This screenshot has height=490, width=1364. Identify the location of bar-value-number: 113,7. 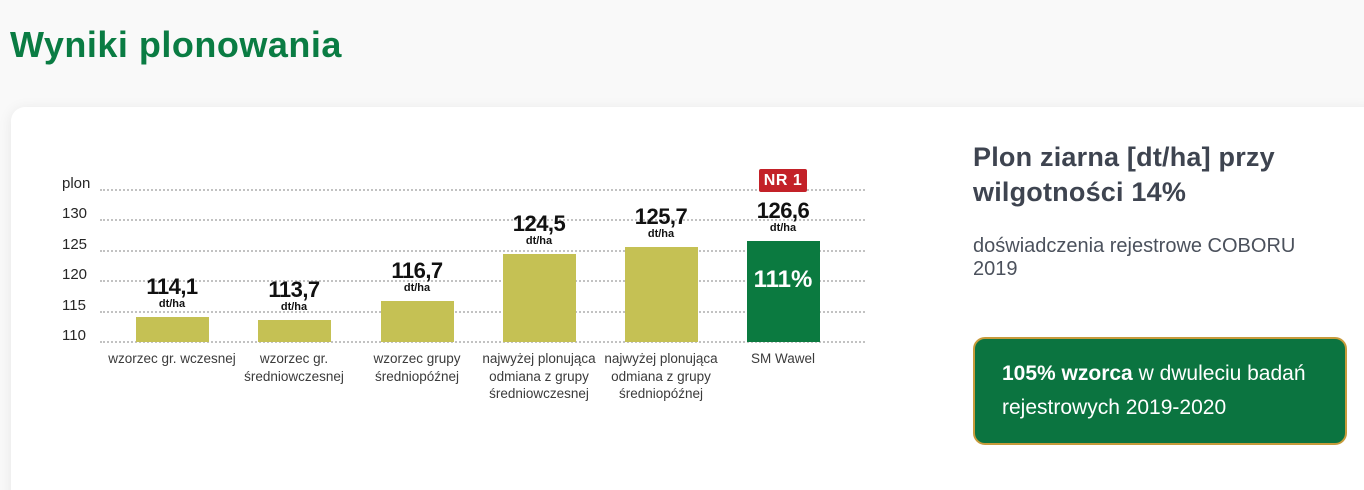
(294, 289).